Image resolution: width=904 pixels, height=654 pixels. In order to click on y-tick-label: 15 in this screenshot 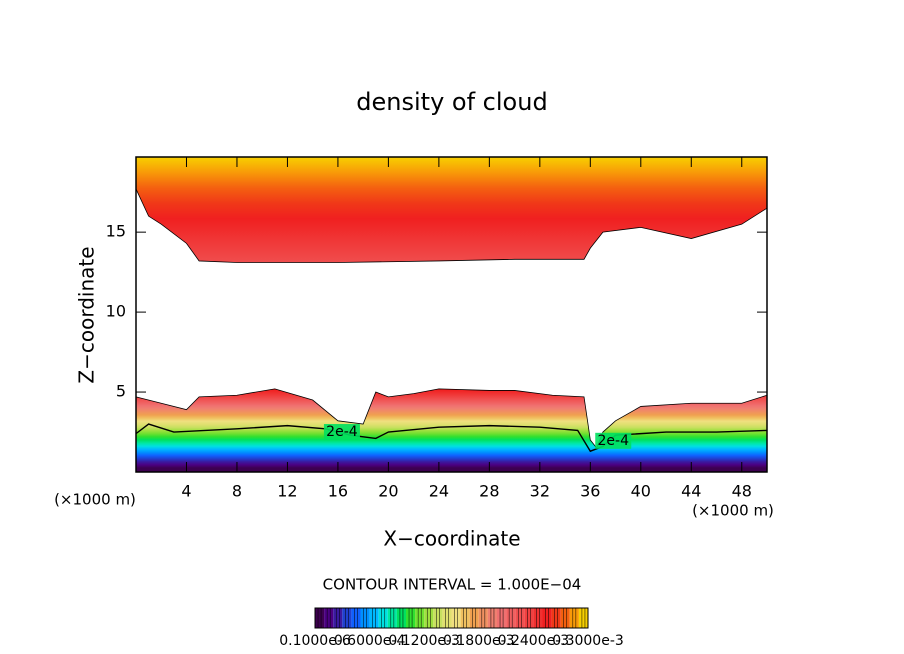, I will do `click(116, 231)`.